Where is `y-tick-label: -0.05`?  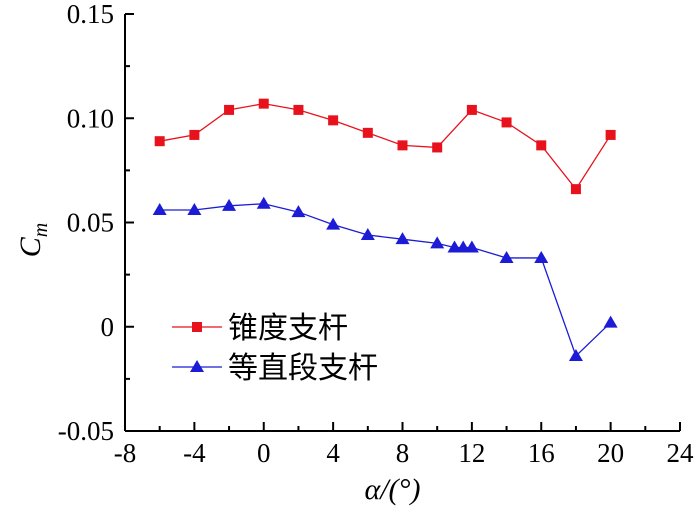
y-tick-label: -0.05 is located at coordinates (86, 431).